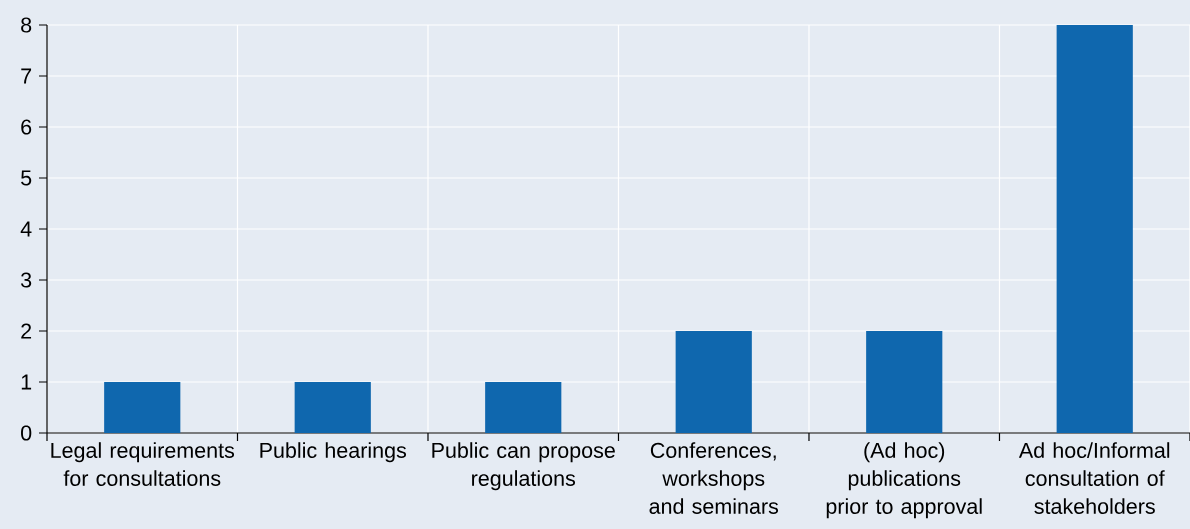 The image size is (1190, 529). What do you see at coordinates (26, 25) in the screenshot?
I see `y-tick-label: 8` at bounding box center [26, 25].